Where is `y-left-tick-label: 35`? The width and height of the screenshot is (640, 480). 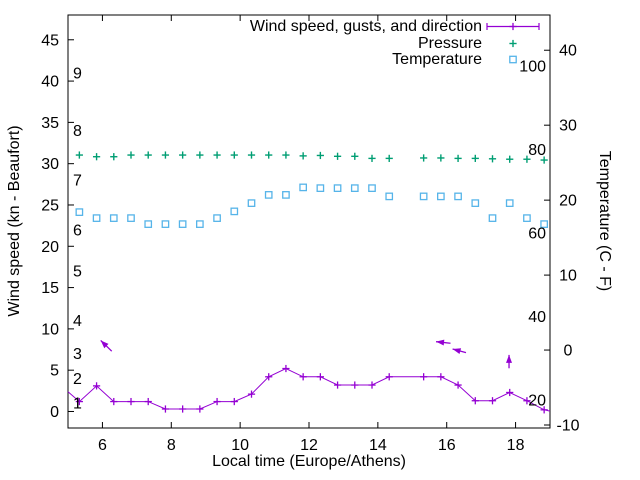
y-left-tick-label: 35 is located at coordinates (50, 123).